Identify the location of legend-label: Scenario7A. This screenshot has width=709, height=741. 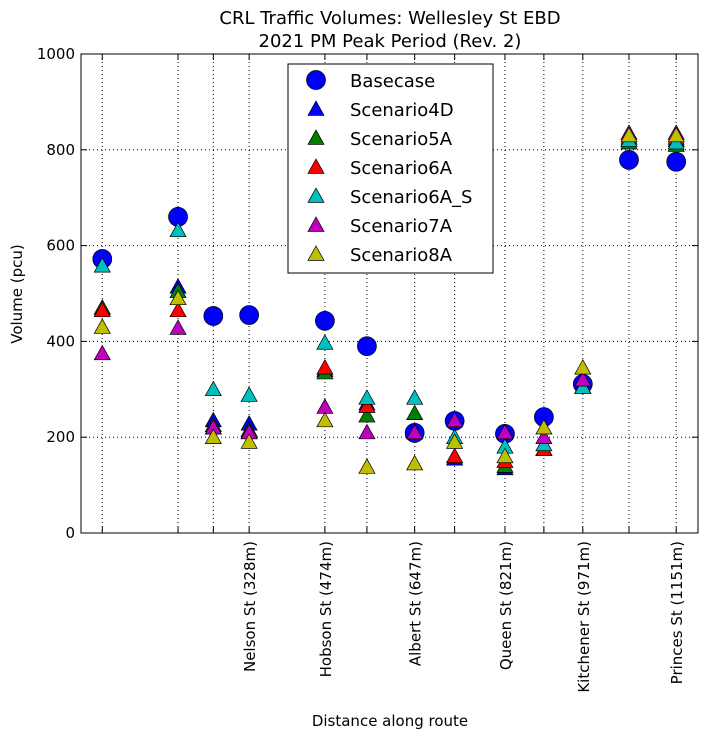
(401, 226).